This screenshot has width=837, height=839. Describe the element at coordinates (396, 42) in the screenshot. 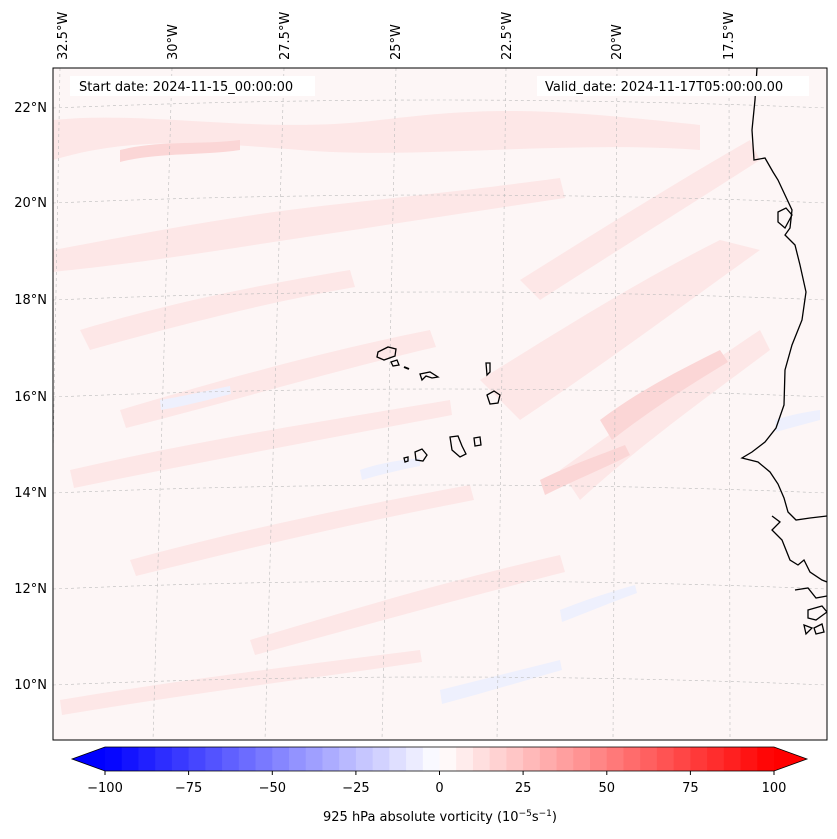

I see `lon-label-25w: 25°W` at that location.